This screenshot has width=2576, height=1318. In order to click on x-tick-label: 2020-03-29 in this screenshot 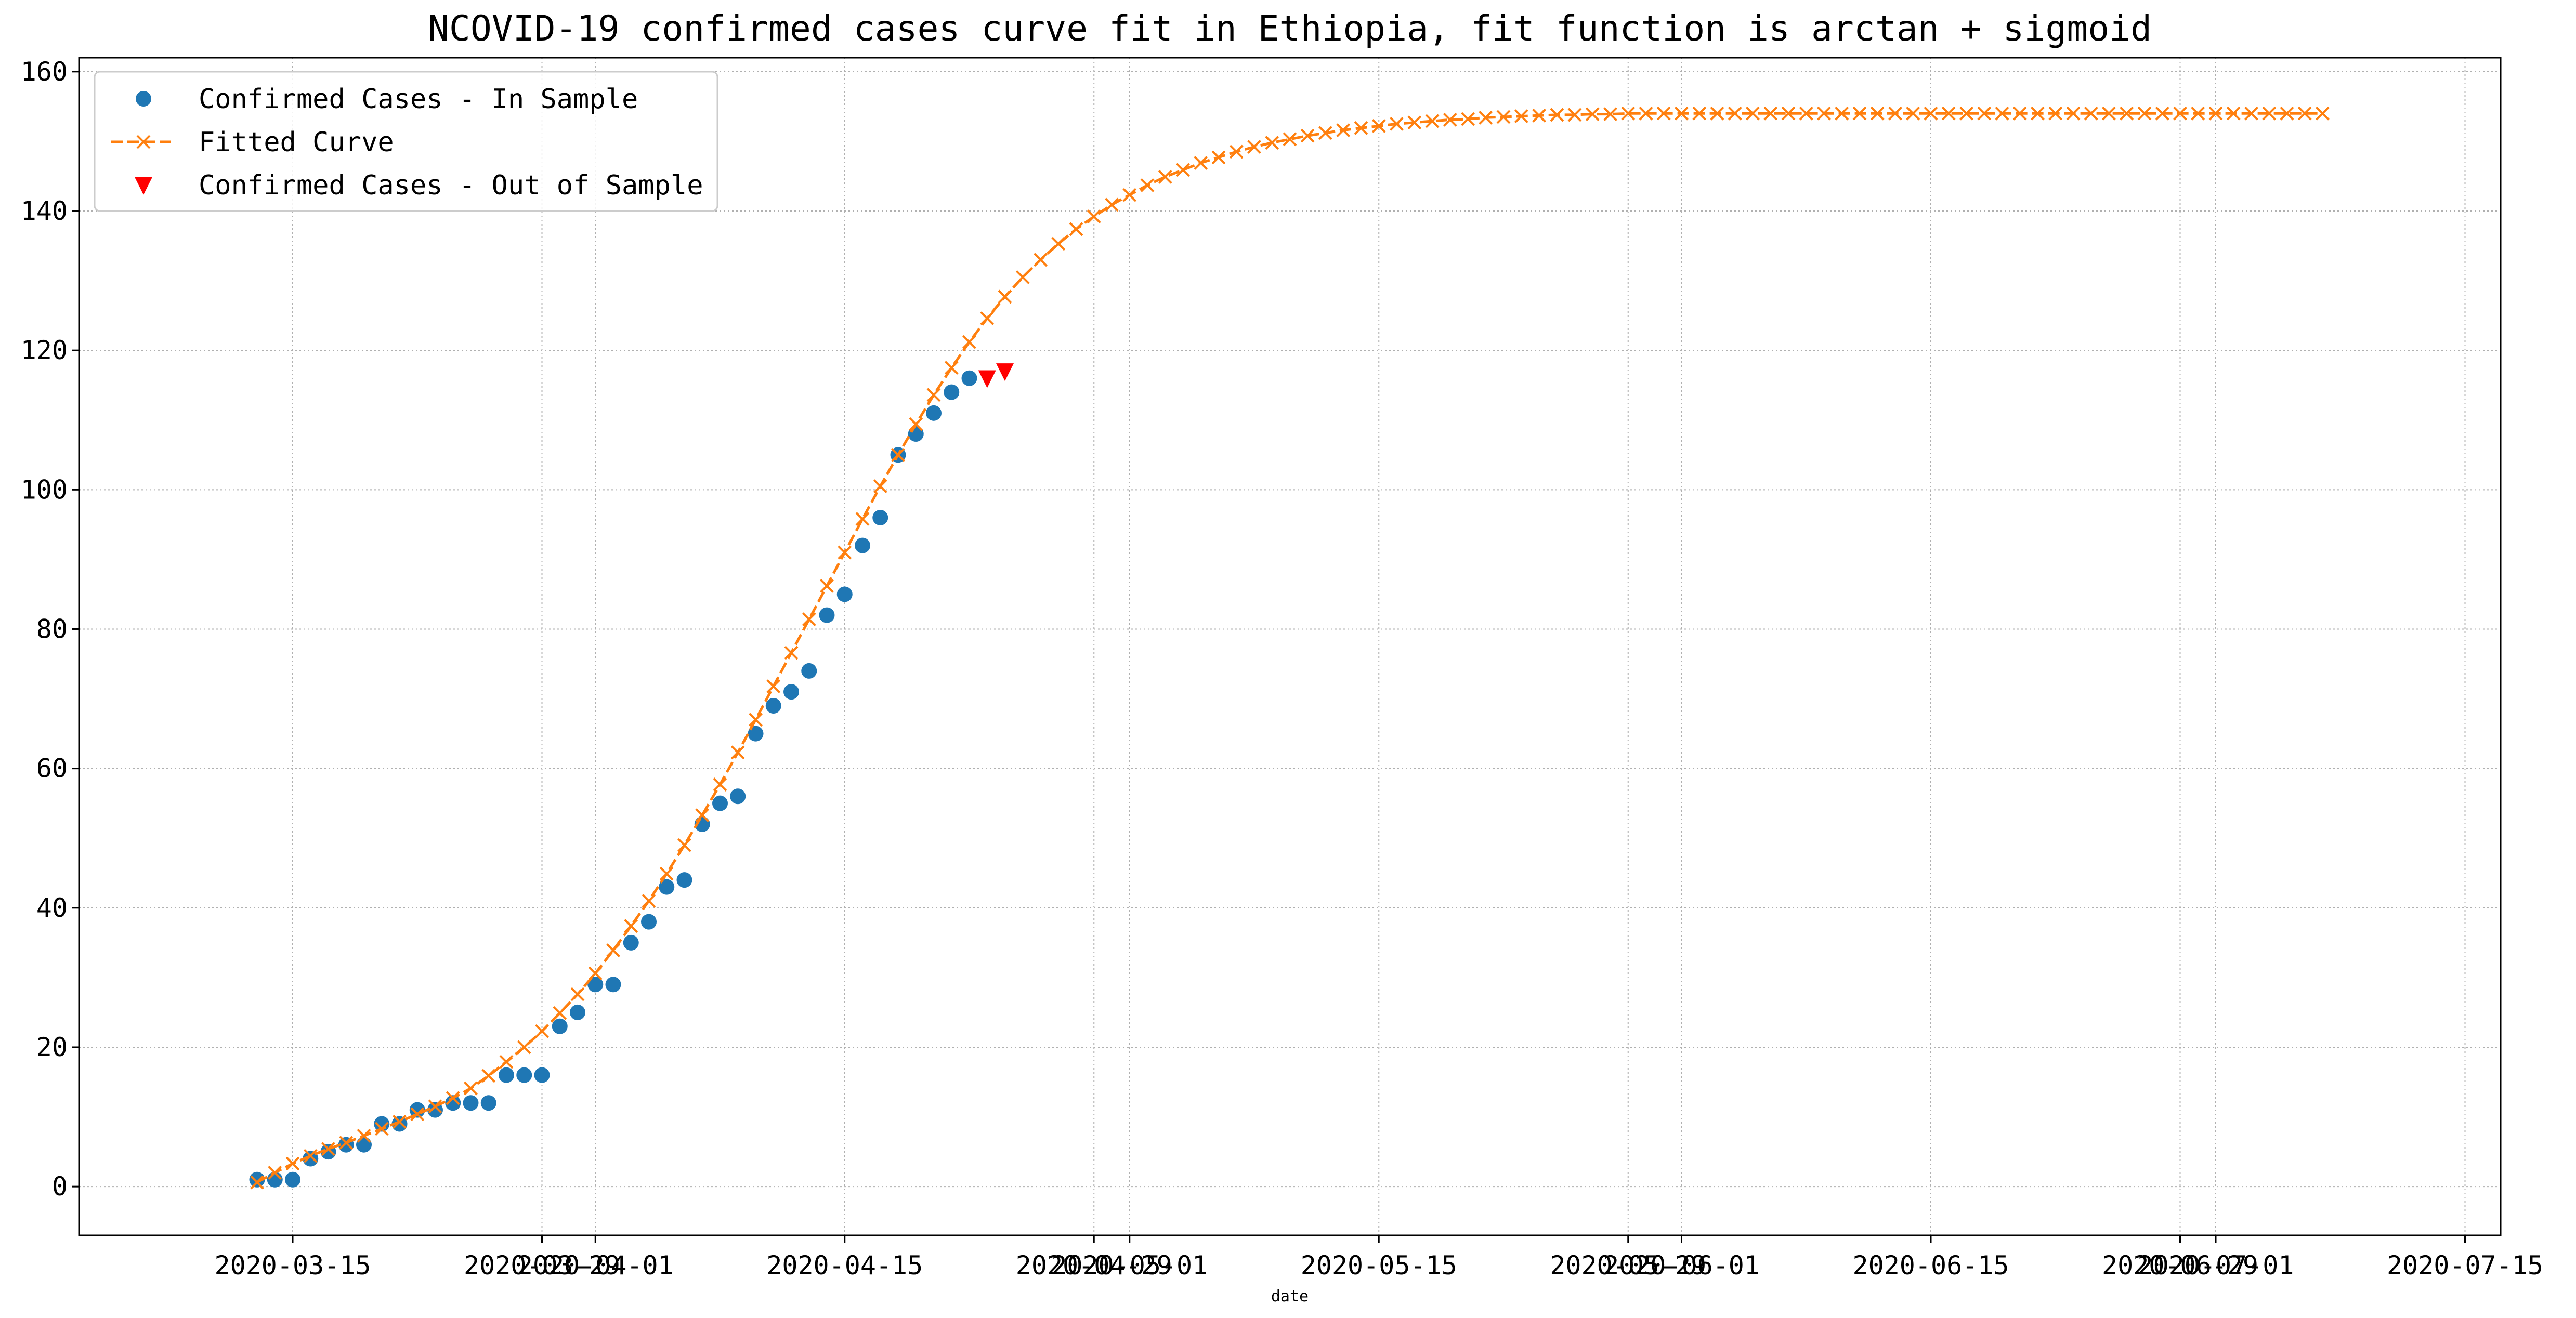, I will do `click(542, 1265)`.